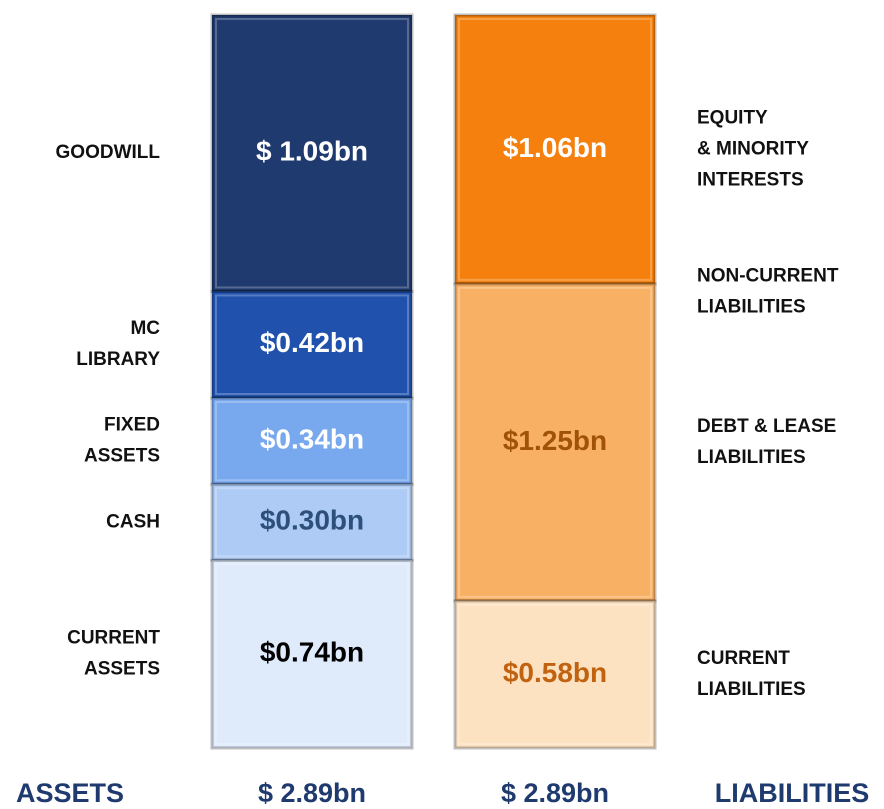 The image size is (884, 809). What do you see at coordinates (133, 521) in the screenshot?
I see `segment-label: CASH` at bounding box center [133, 521].